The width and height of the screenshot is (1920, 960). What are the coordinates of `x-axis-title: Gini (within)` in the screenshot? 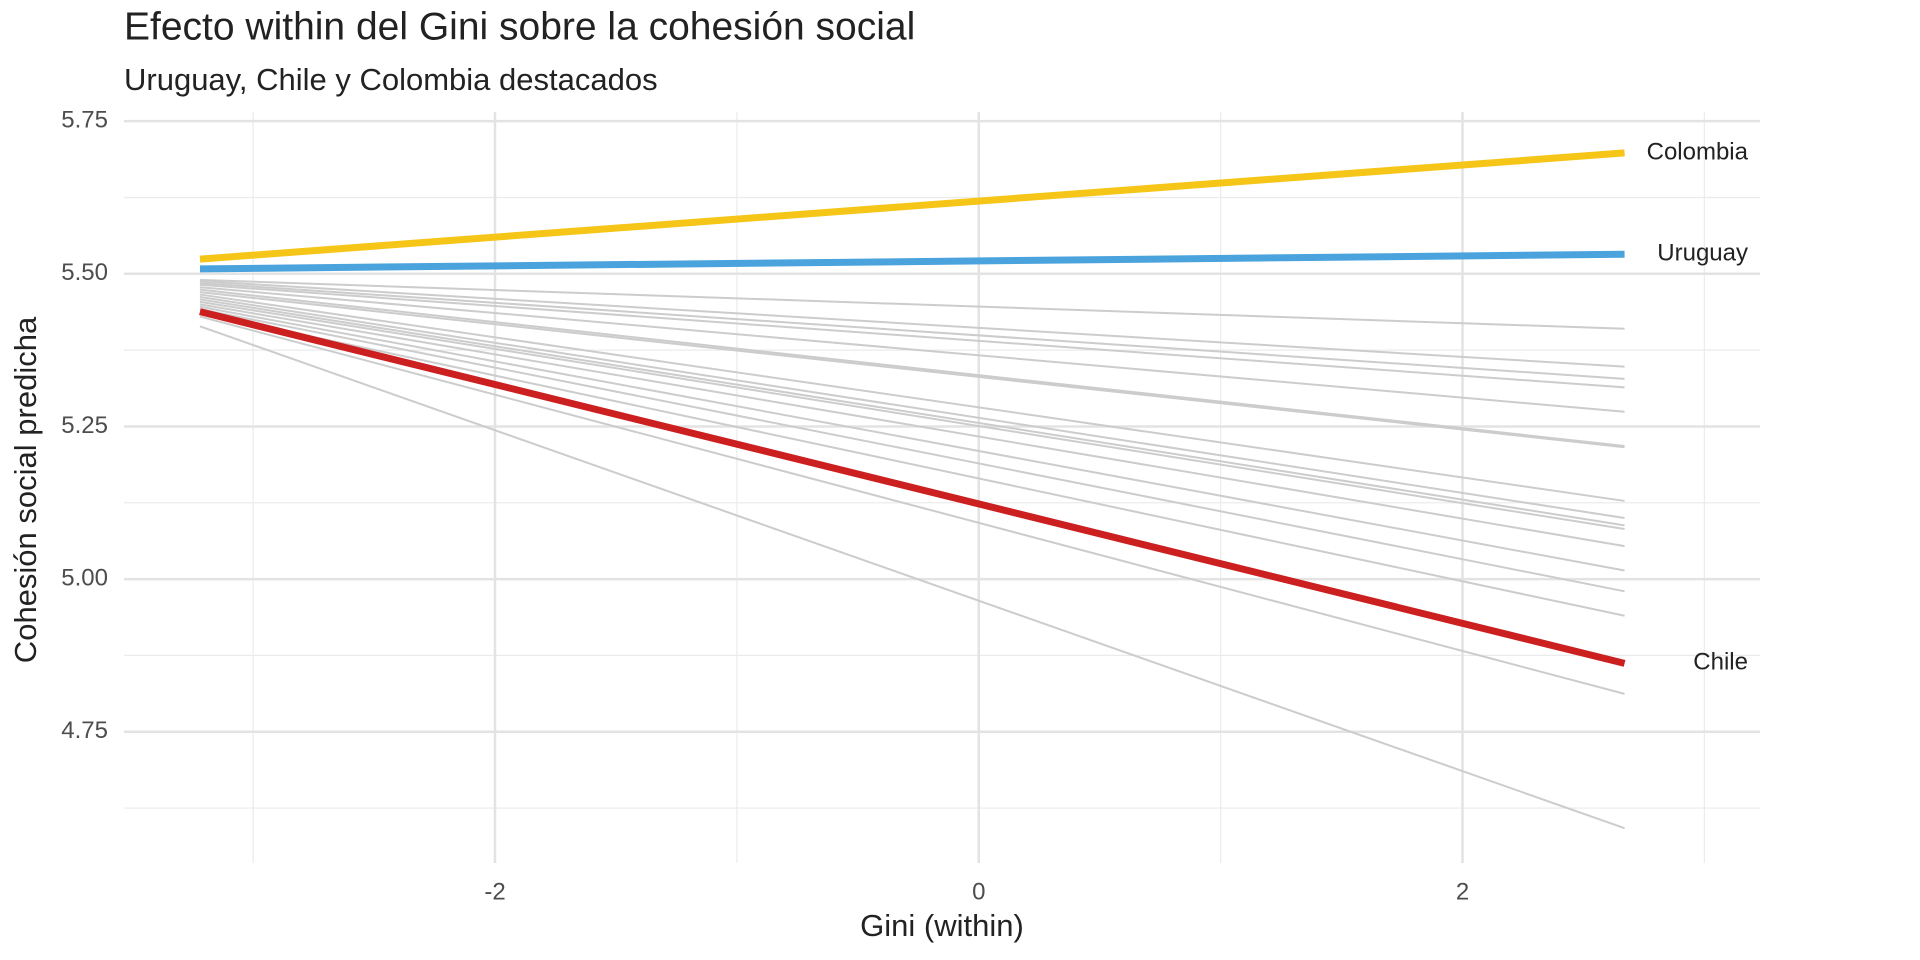 It's located at (942, 925).